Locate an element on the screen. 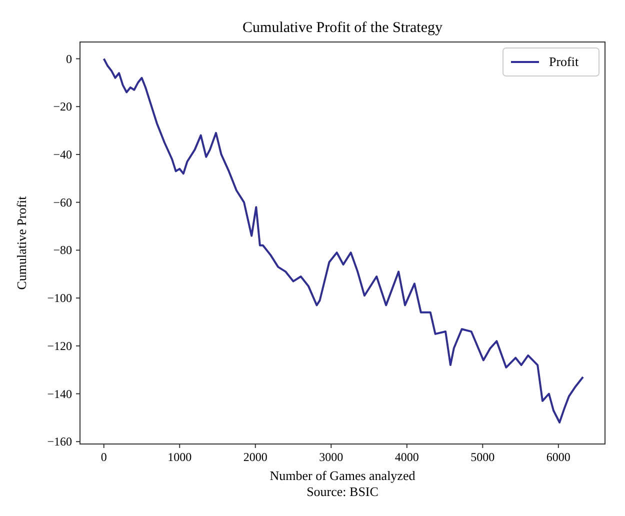 The height and width of the screenshot is (516, 625). y-tick-label: −120 is located at coordinates (59, 345).